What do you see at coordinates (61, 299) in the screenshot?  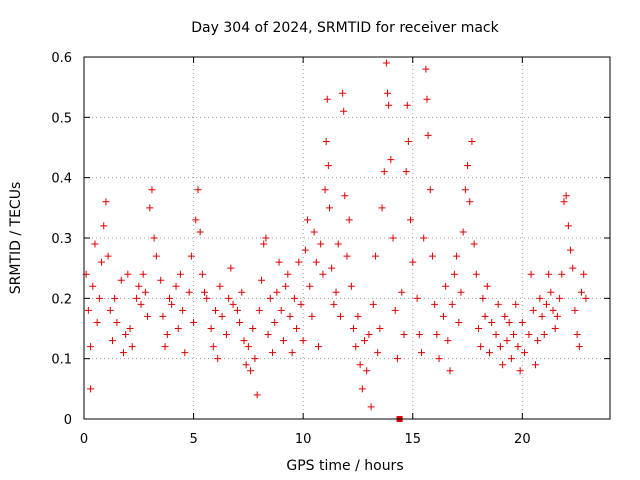 I see `y-tick-label: 0.2` at bounding box center [61, 299].